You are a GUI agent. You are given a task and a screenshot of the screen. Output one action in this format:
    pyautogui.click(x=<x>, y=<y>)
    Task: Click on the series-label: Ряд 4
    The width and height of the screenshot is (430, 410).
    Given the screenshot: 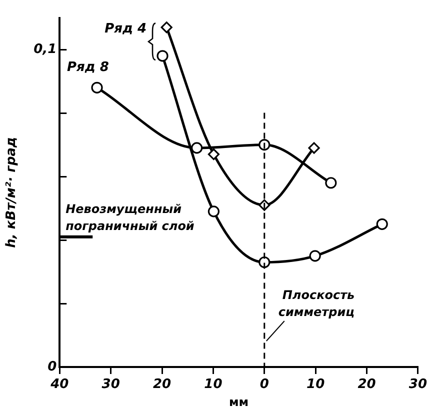 What is the action you would take?
    pyautogui.click(x=125, y=29)
    